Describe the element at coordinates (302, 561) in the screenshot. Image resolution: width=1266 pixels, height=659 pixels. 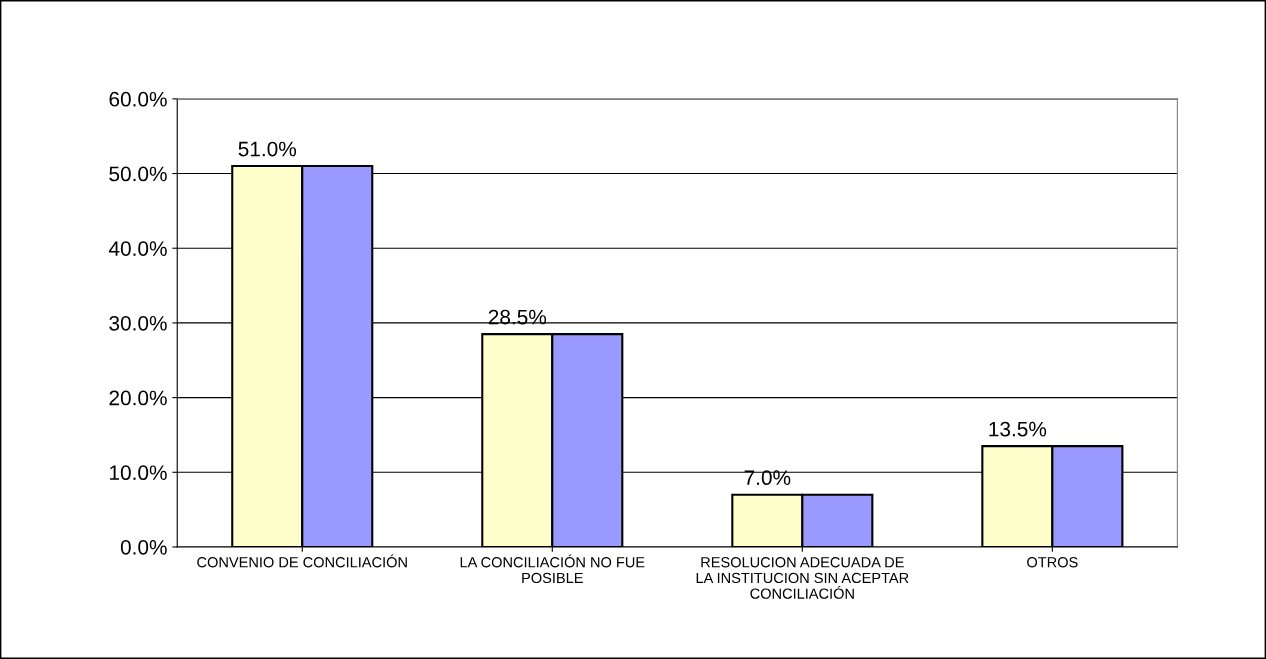
I see `x-tick-label: CONVENIO DE CONCILIACIÓN` at that location.